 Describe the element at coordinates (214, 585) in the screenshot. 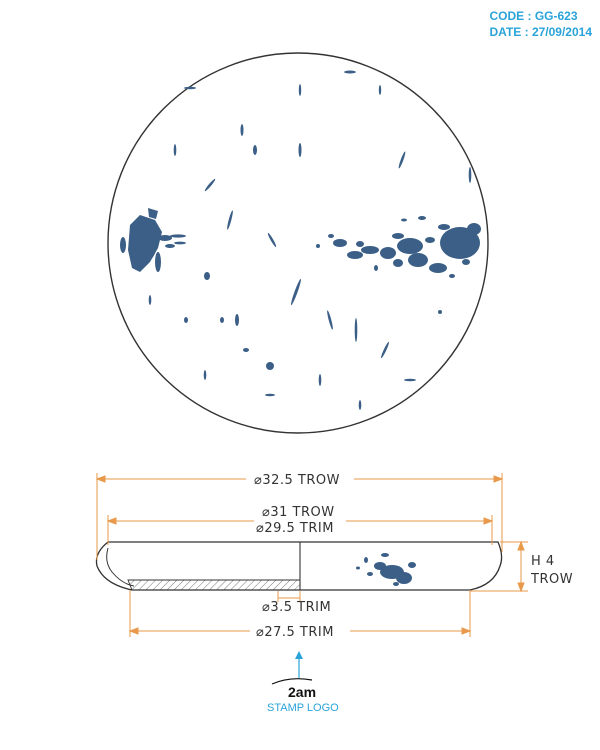

I see `hatched-base` at that location.